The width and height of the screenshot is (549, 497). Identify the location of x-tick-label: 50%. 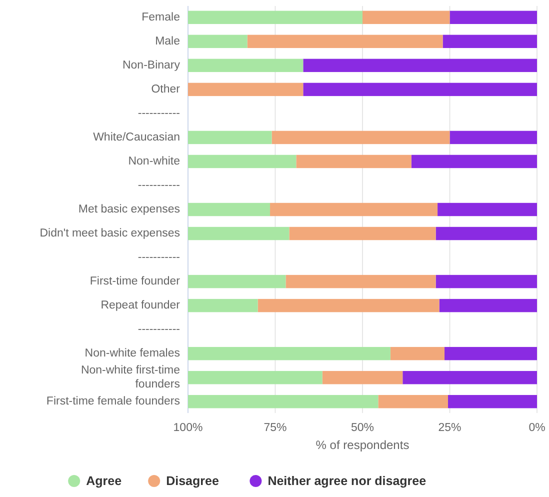
(362, 428).